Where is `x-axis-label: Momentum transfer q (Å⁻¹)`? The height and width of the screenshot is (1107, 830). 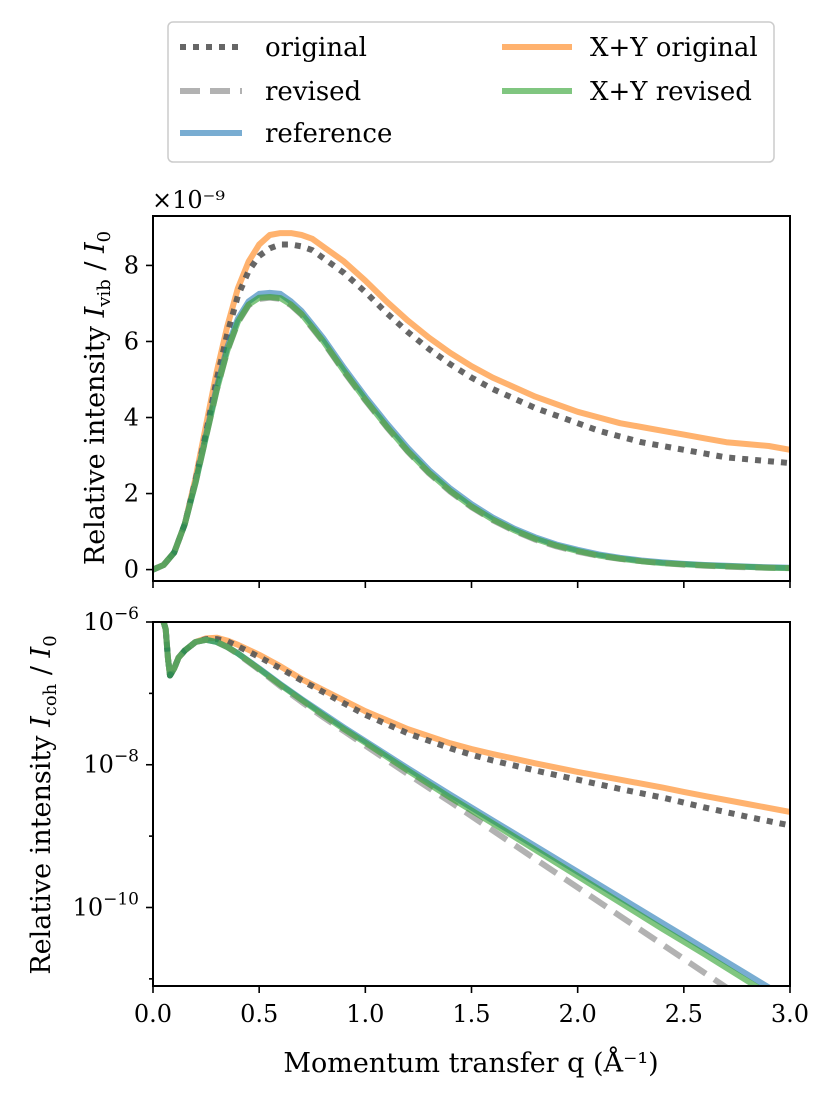 x-axis-label: Momentum transfer q (Å⁻¹) is located at coordinates (470, 1062).